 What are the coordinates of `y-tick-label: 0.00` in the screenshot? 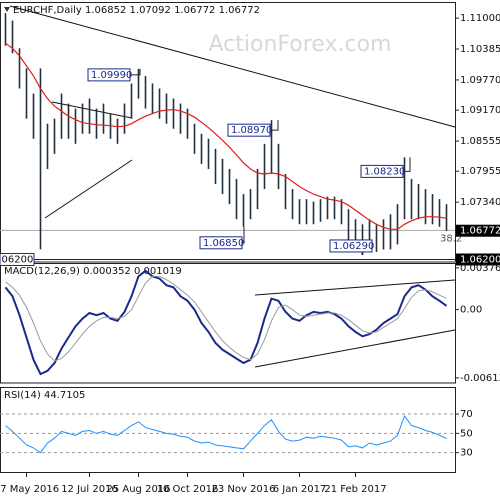 It's located at (471, 310).